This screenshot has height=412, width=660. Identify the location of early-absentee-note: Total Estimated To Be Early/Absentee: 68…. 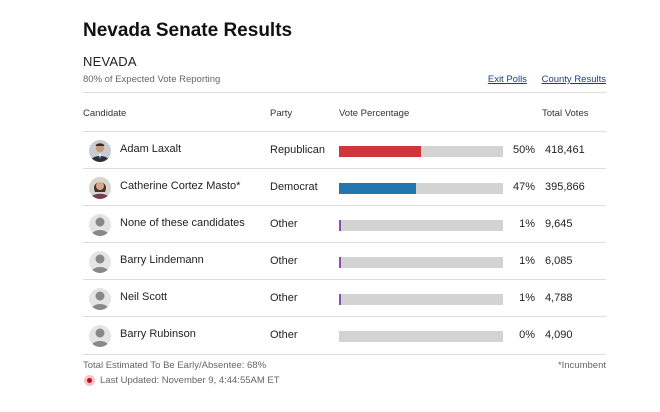
(175, 365).